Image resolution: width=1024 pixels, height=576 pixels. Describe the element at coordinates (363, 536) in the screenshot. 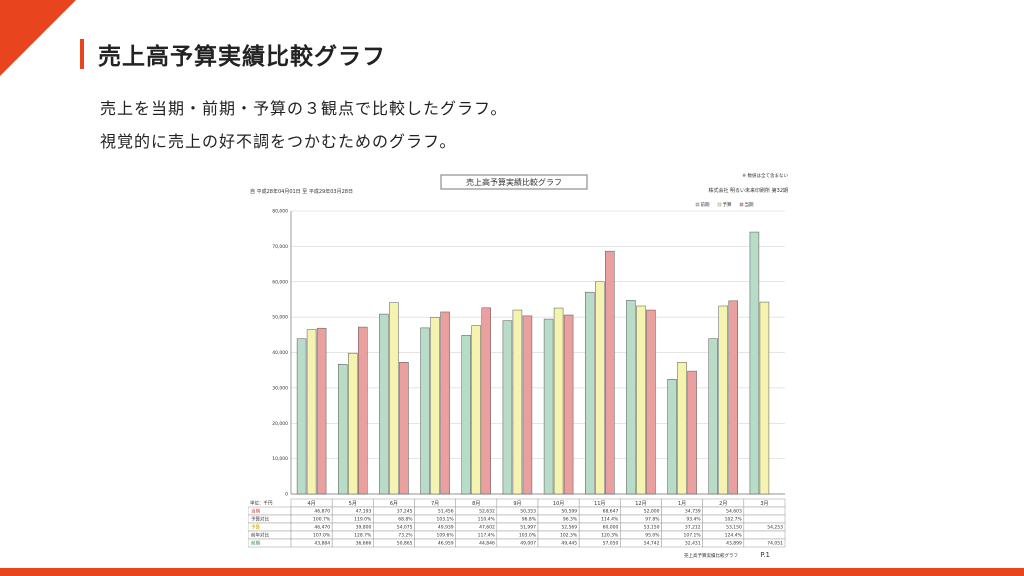

I see `data-label: 128.7%` at that location.